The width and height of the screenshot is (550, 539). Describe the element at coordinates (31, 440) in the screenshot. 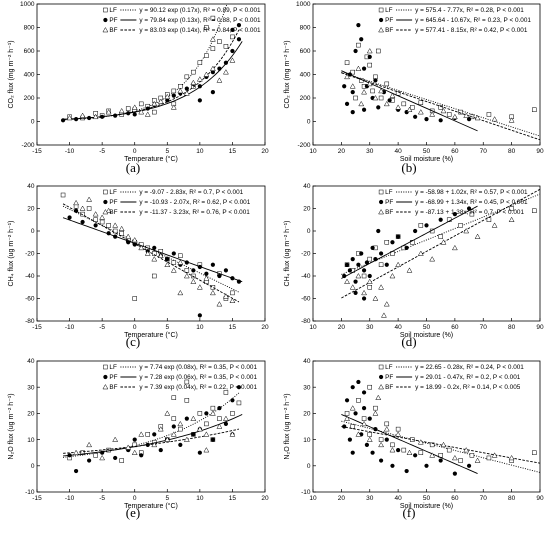

I see `y-tick-label: 10` at that location.